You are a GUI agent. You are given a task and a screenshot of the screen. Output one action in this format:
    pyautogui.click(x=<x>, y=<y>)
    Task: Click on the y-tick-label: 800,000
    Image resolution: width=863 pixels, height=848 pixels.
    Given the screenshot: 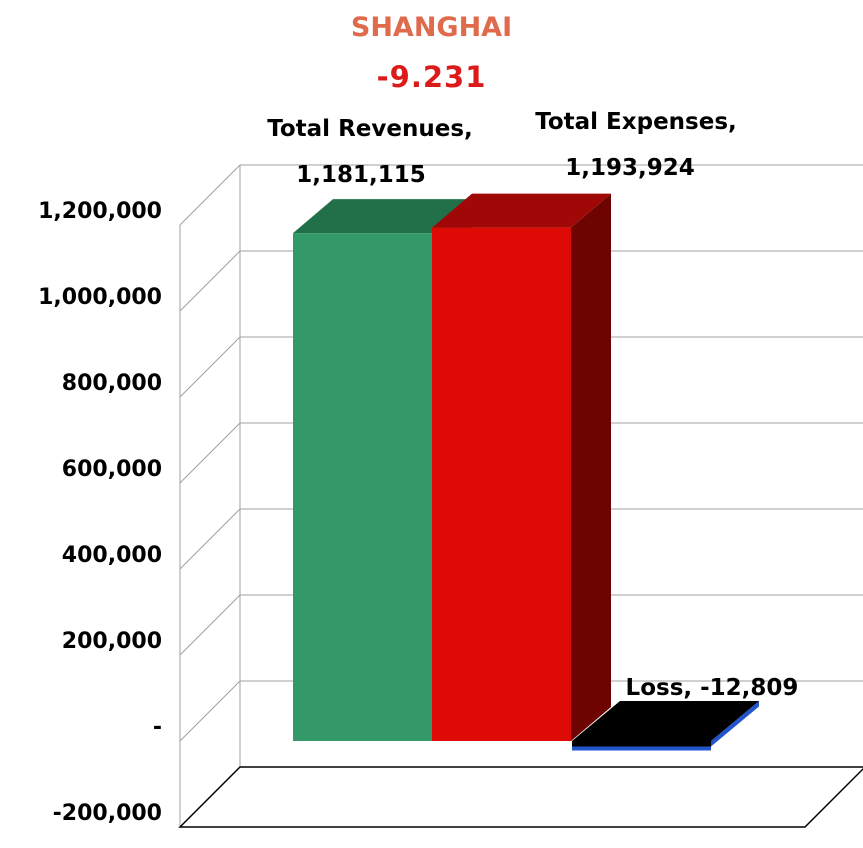 What is the action you would take?
    pyautogui.click(x=112, y=383)
    